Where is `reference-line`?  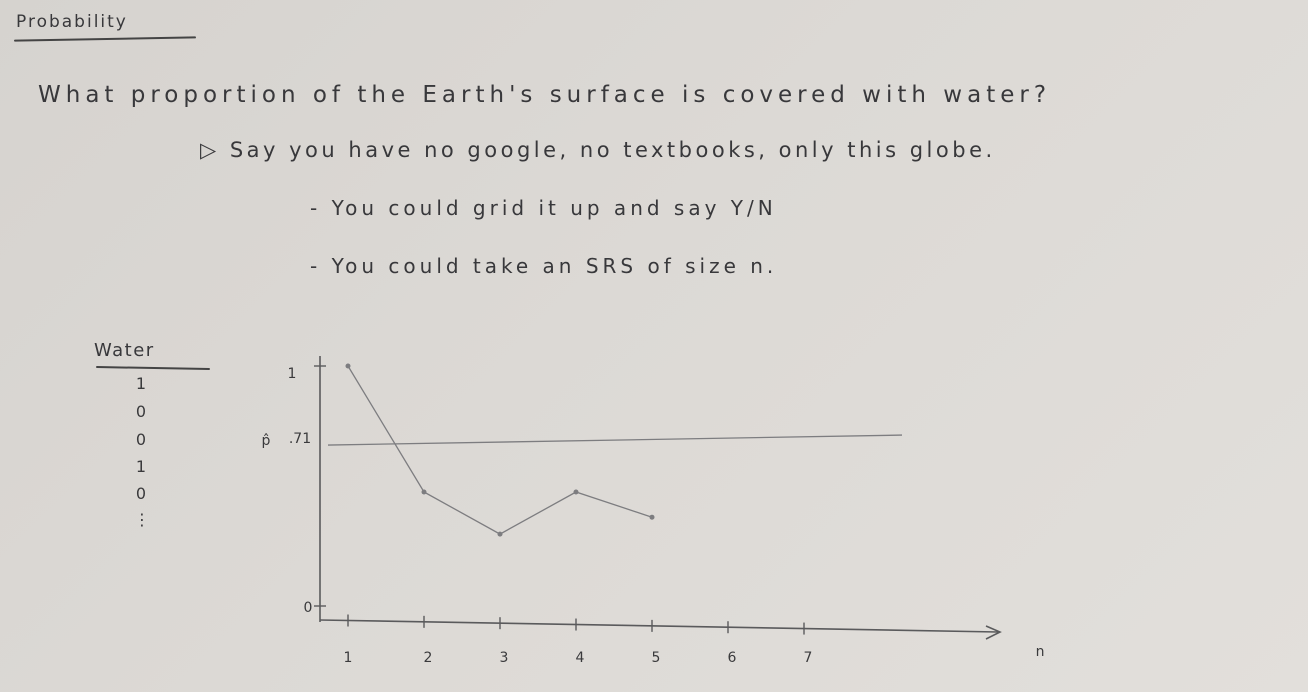 reference-line is located at coordinates (615, 440).